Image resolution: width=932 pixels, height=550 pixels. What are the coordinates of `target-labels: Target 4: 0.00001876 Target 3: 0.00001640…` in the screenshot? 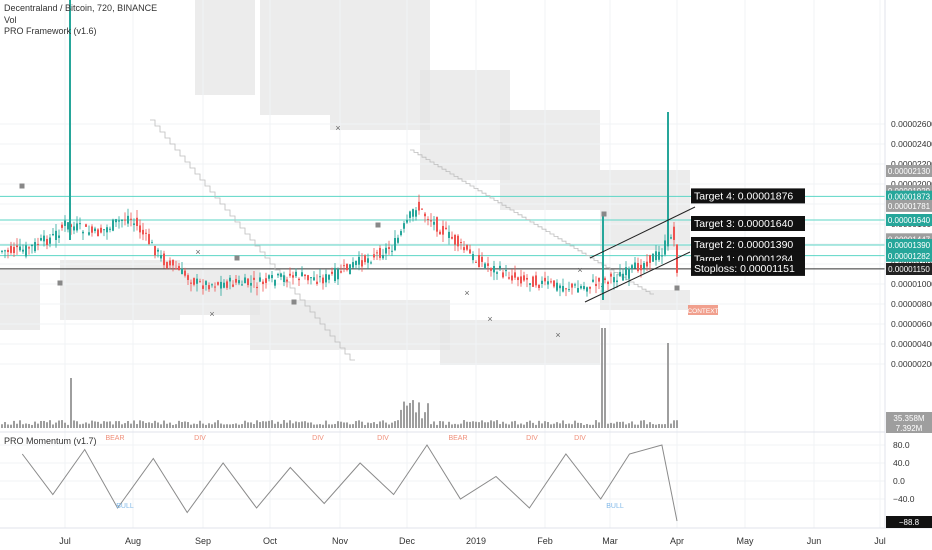 It's located at (746, 251).